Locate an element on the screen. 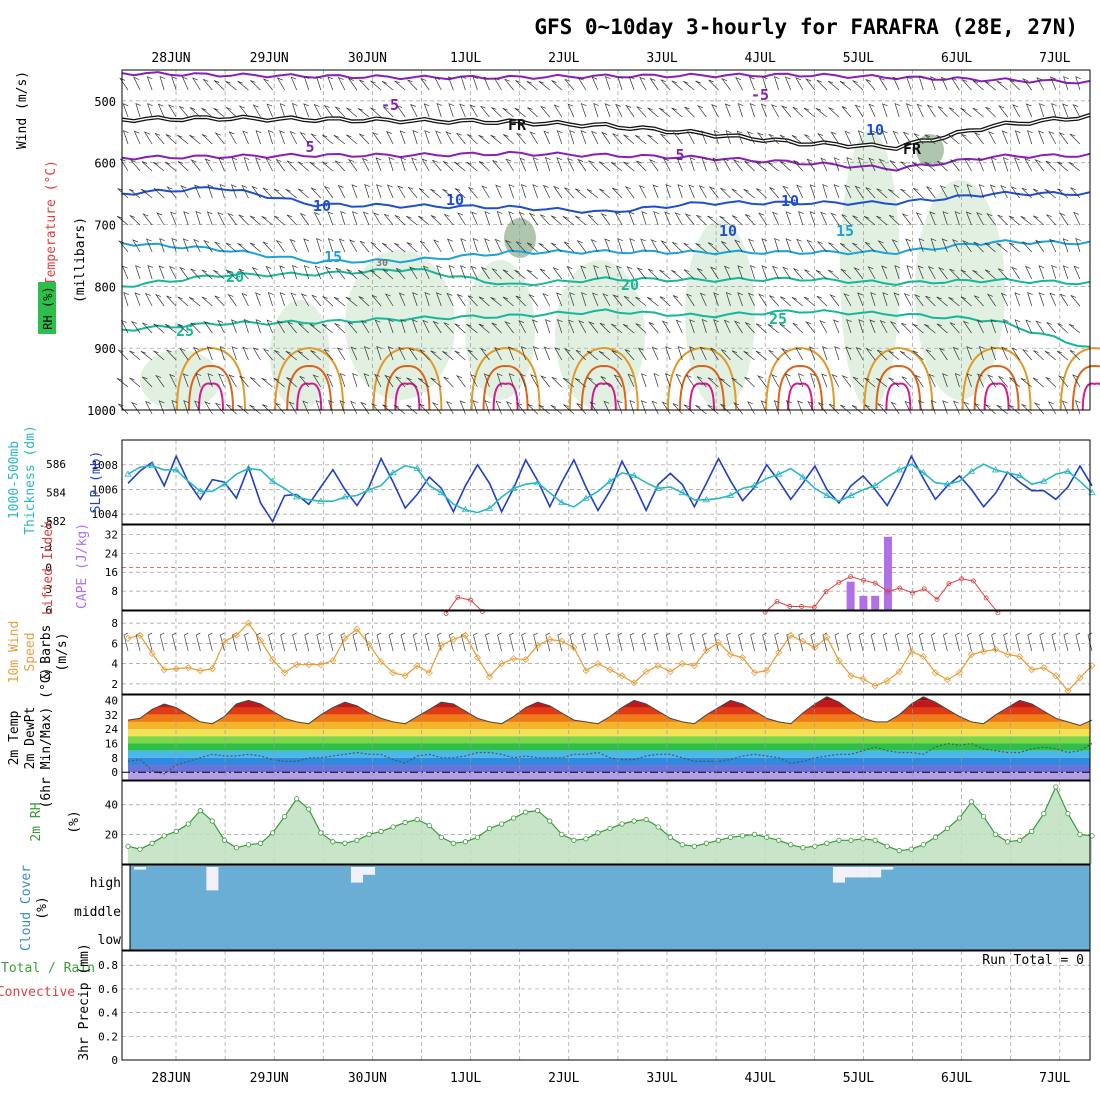  contour-label: 10 is located at coordinates (728, 231).